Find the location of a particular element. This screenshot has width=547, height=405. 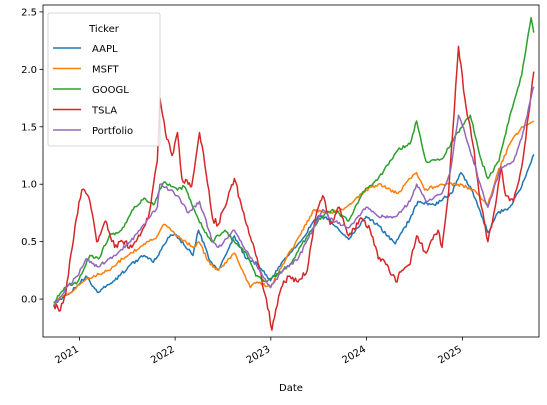

y-tick-label: 1.5 is located at coordinates (29, 127).